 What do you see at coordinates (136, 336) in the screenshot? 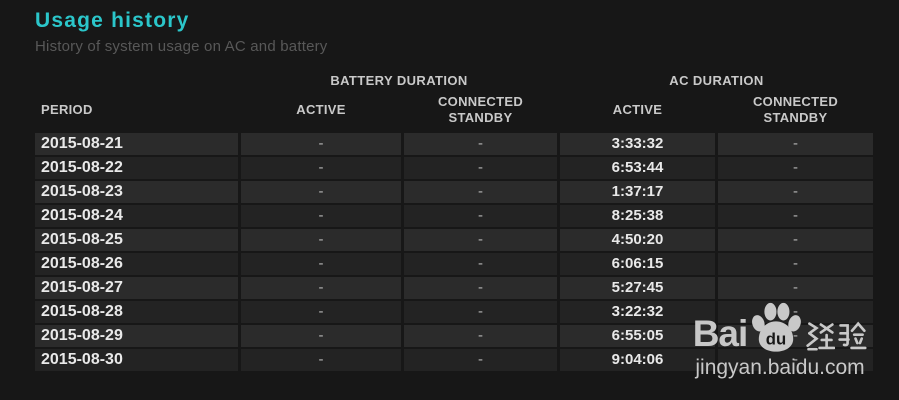
I see `cell-period: 2015-08-29` at bounding box center [136, 336].